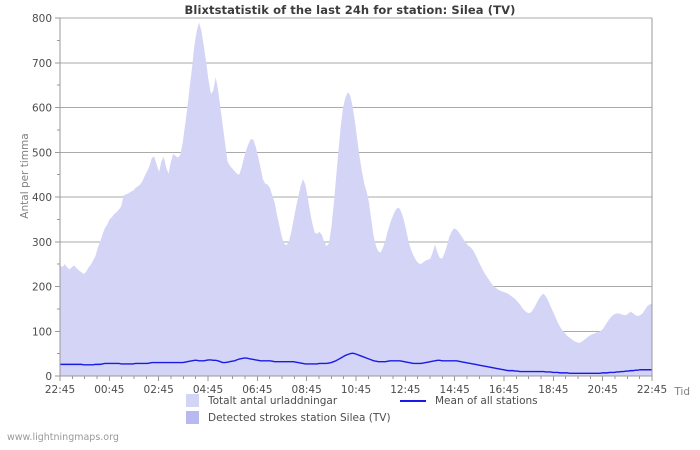 The height and width of the screenshot is (450, 700). I want to click on legend-item-mean: Mean of all stations, so click(469, 401).